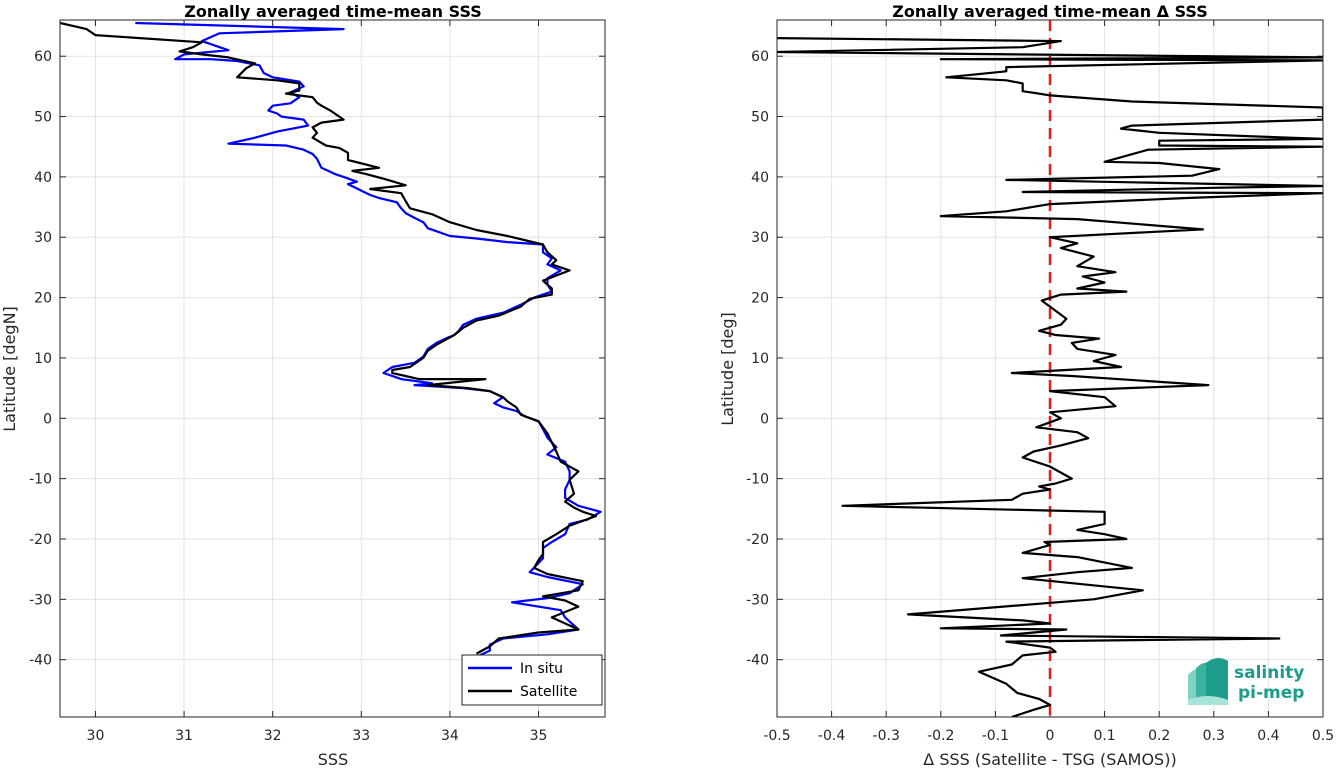 This screenshot has height=769, width=1336. What do you see at coordinates (1271, 693) in the screenshot?
I see `logo-text-pi-mep: pi-mep` at bounding box center [1271, 693].